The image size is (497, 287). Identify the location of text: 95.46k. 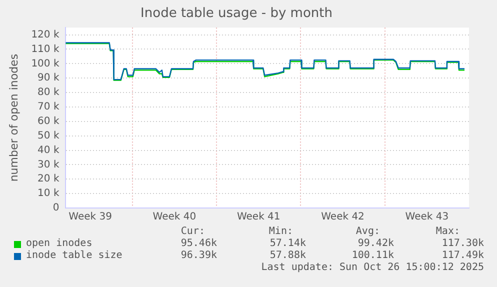
(198, 243).